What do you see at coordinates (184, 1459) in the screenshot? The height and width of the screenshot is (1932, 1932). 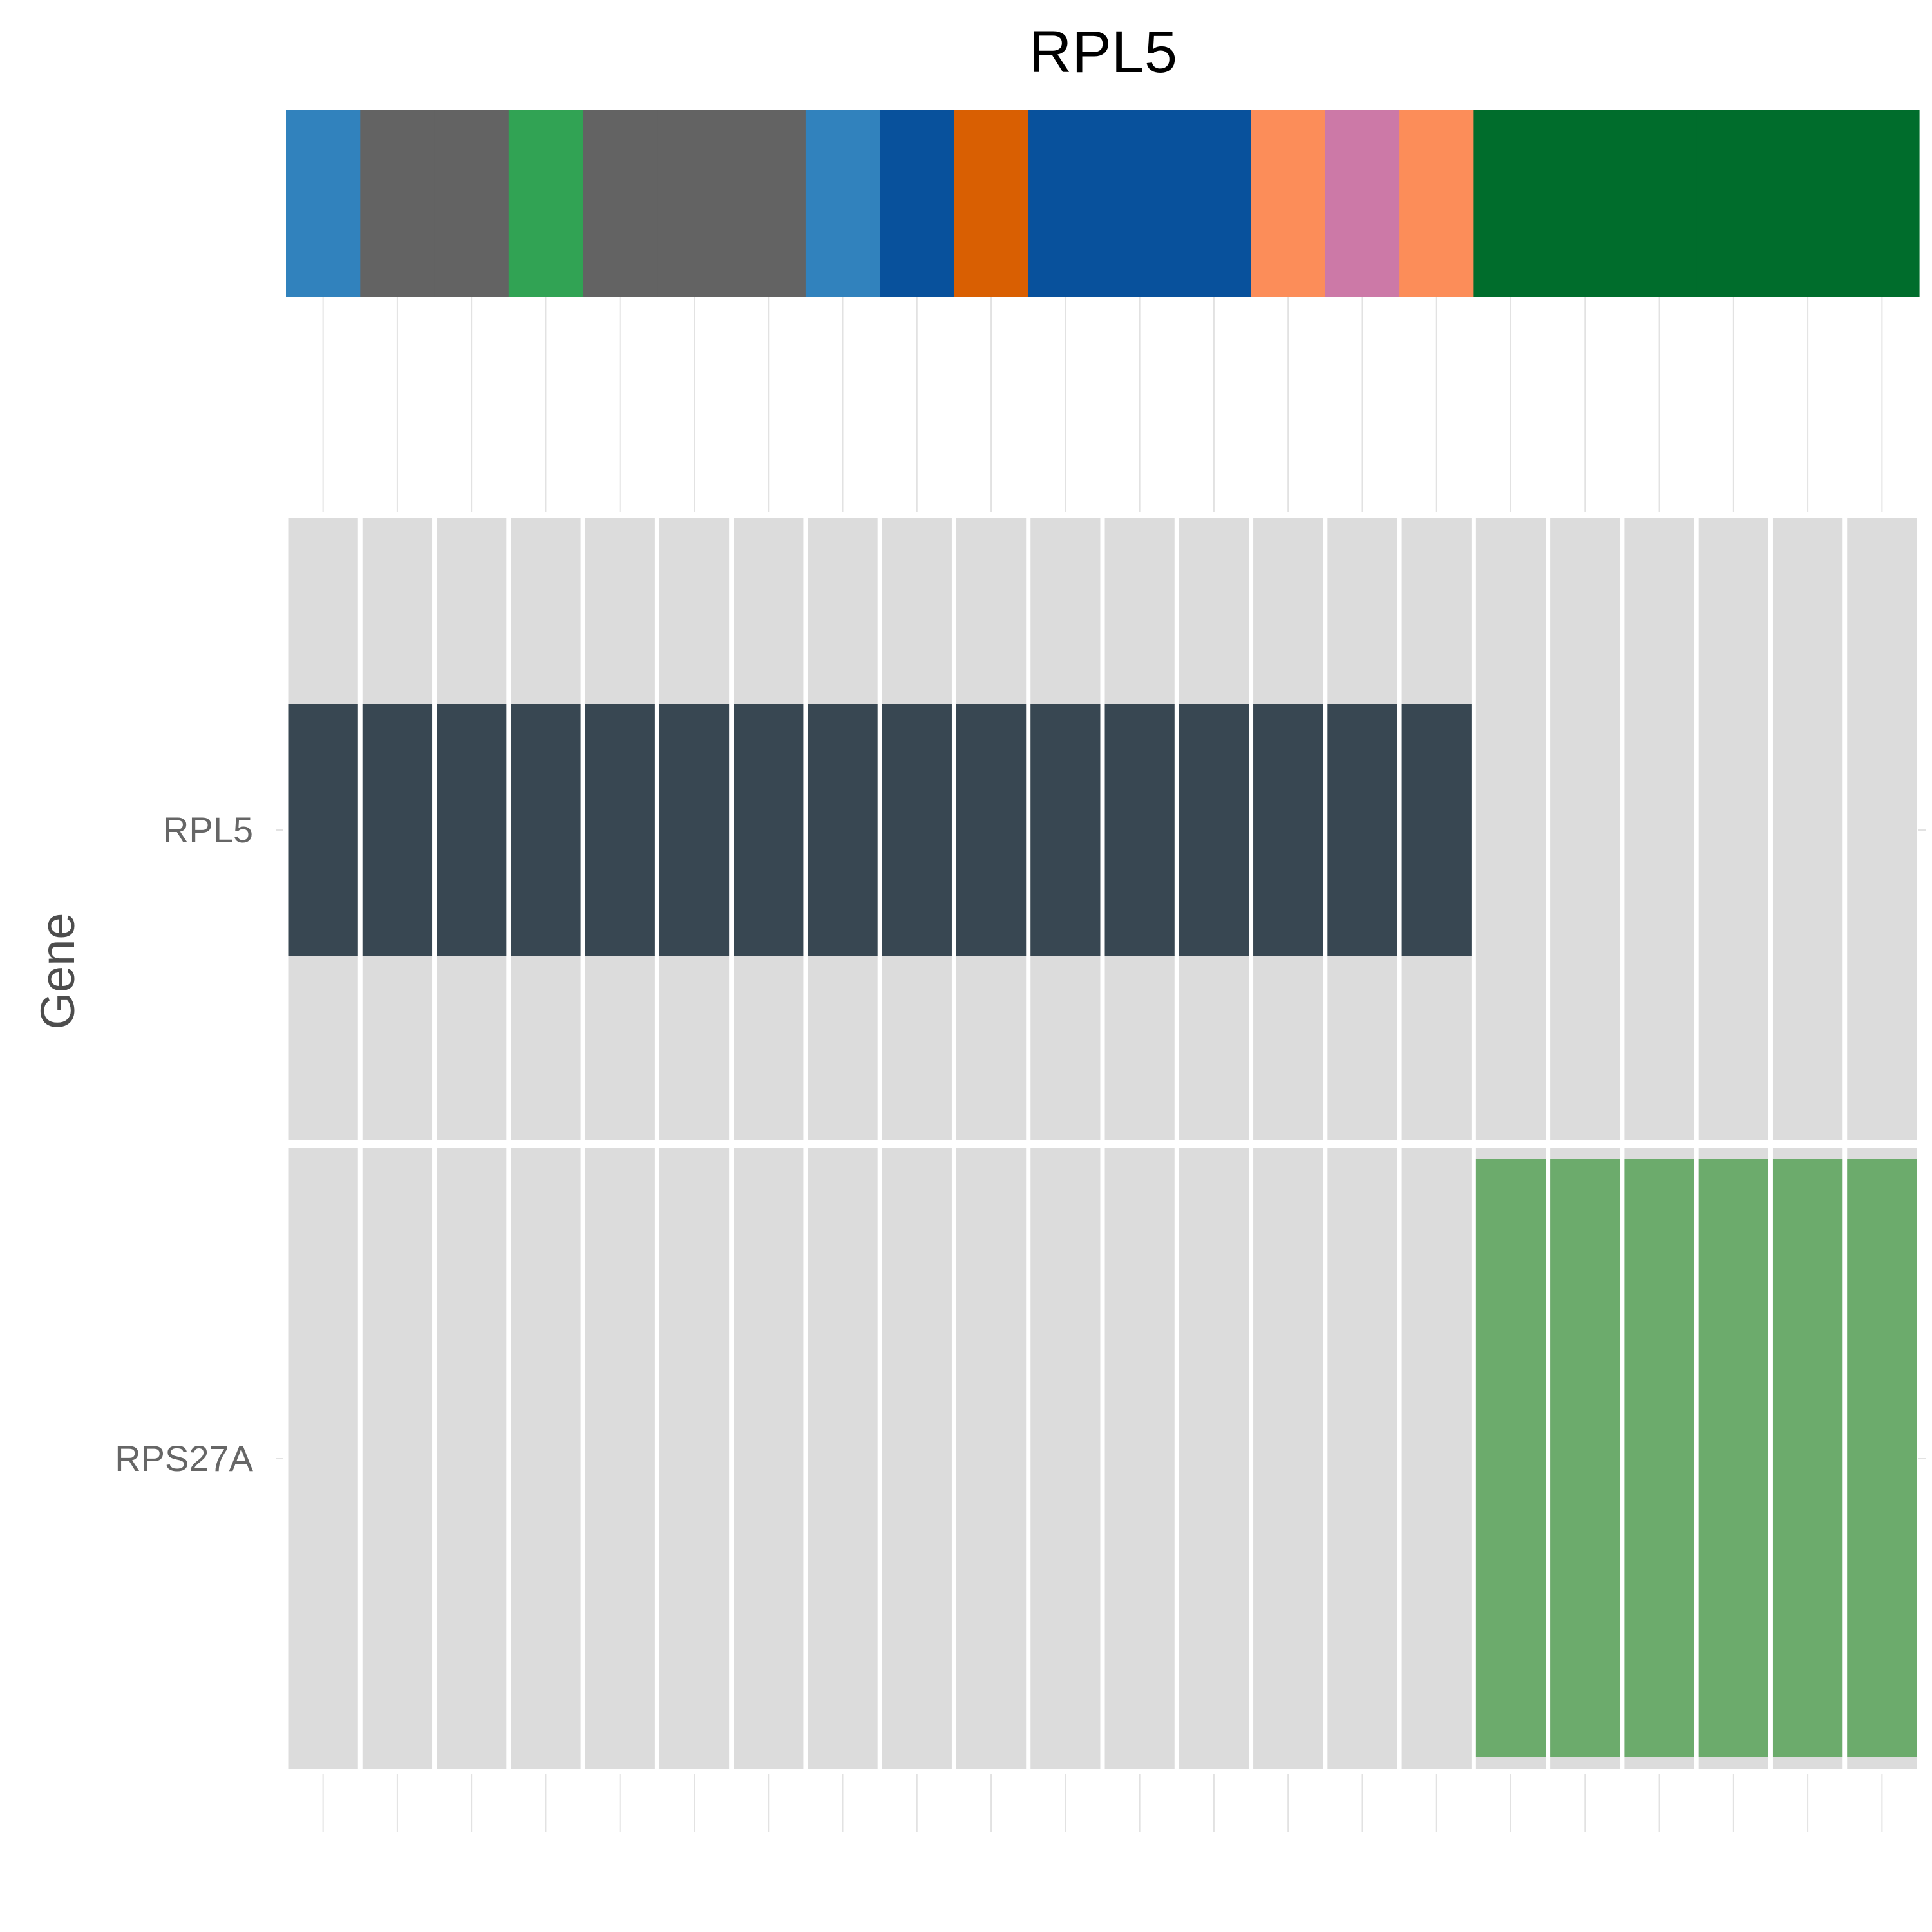 I see `gene-label: RPS27A` at bounding box center [184, 1459].